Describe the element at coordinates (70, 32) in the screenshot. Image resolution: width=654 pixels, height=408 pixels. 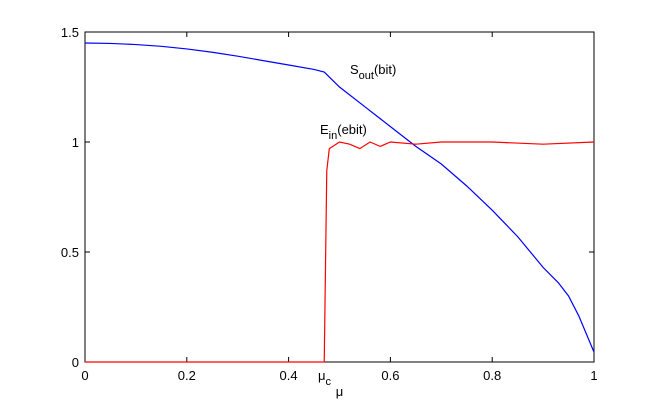
I see `y-tick-label: 1.5` at that location.